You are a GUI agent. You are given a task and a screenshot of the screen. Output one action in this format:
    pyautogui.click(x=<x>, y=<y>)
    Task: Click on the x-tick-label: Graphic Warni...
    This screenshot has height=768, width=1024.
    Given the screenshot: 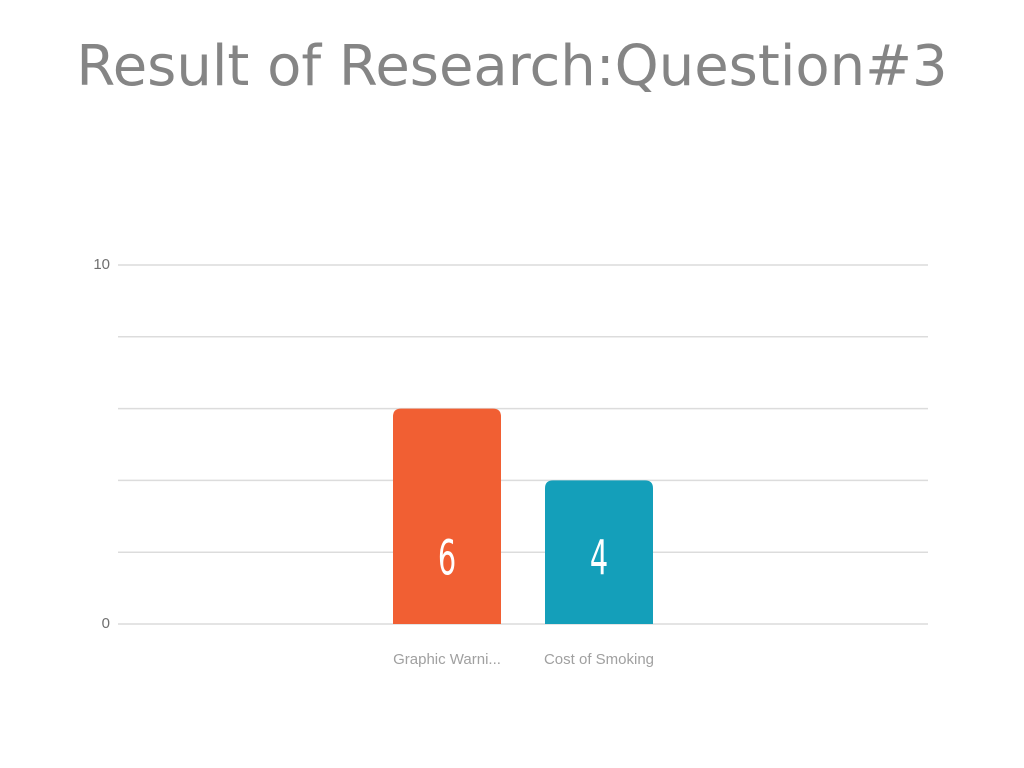 What is the action you would take?
    pyautogui.click(x=447, y=659)
    